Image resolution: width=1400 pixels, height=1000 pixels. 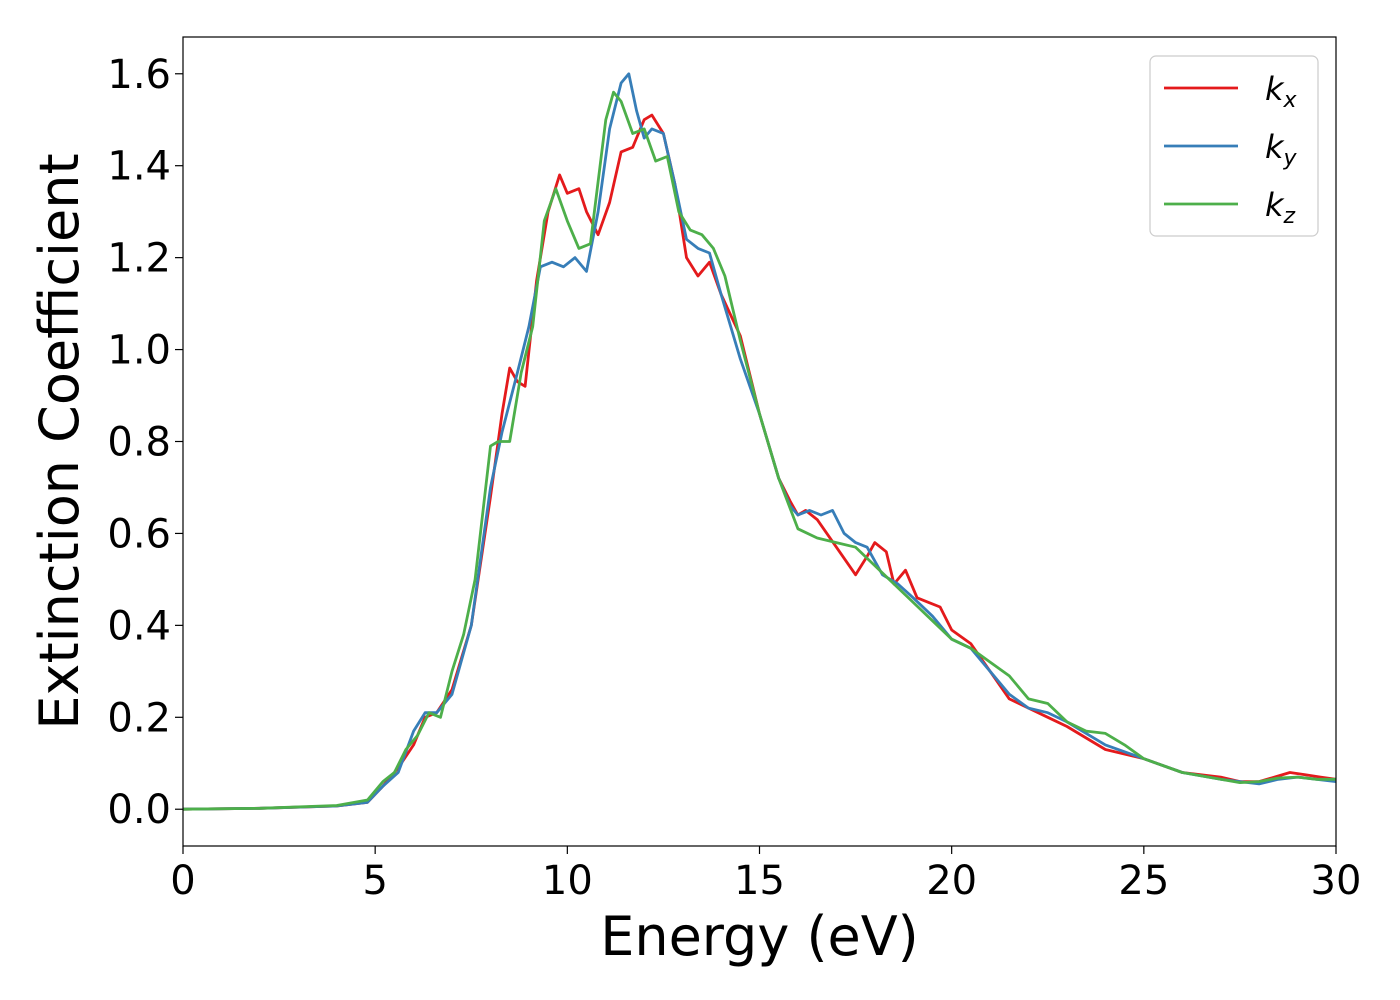 I want to click on y-tick-label: 0.4, so click(x=139, y=626).